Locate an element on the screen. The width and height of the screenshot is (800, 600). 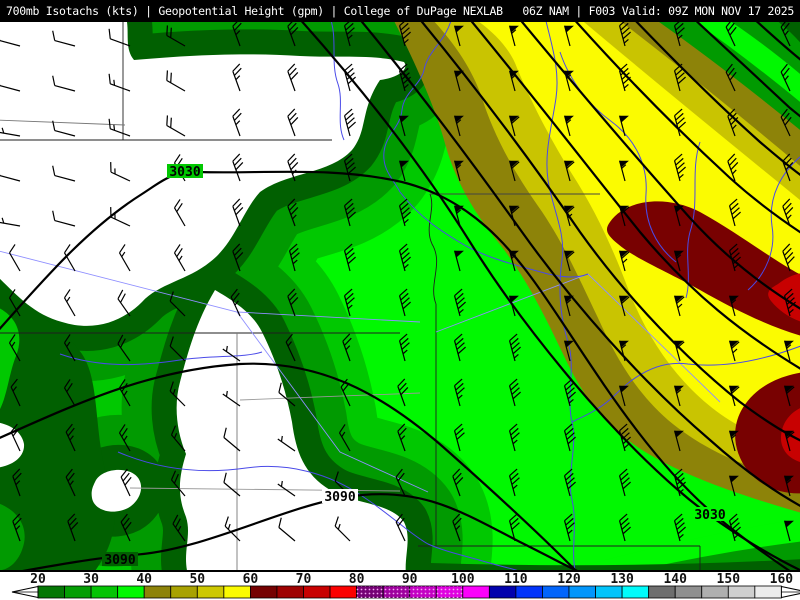
scale-tick-label: 40 is located at coordinates (144, 579).